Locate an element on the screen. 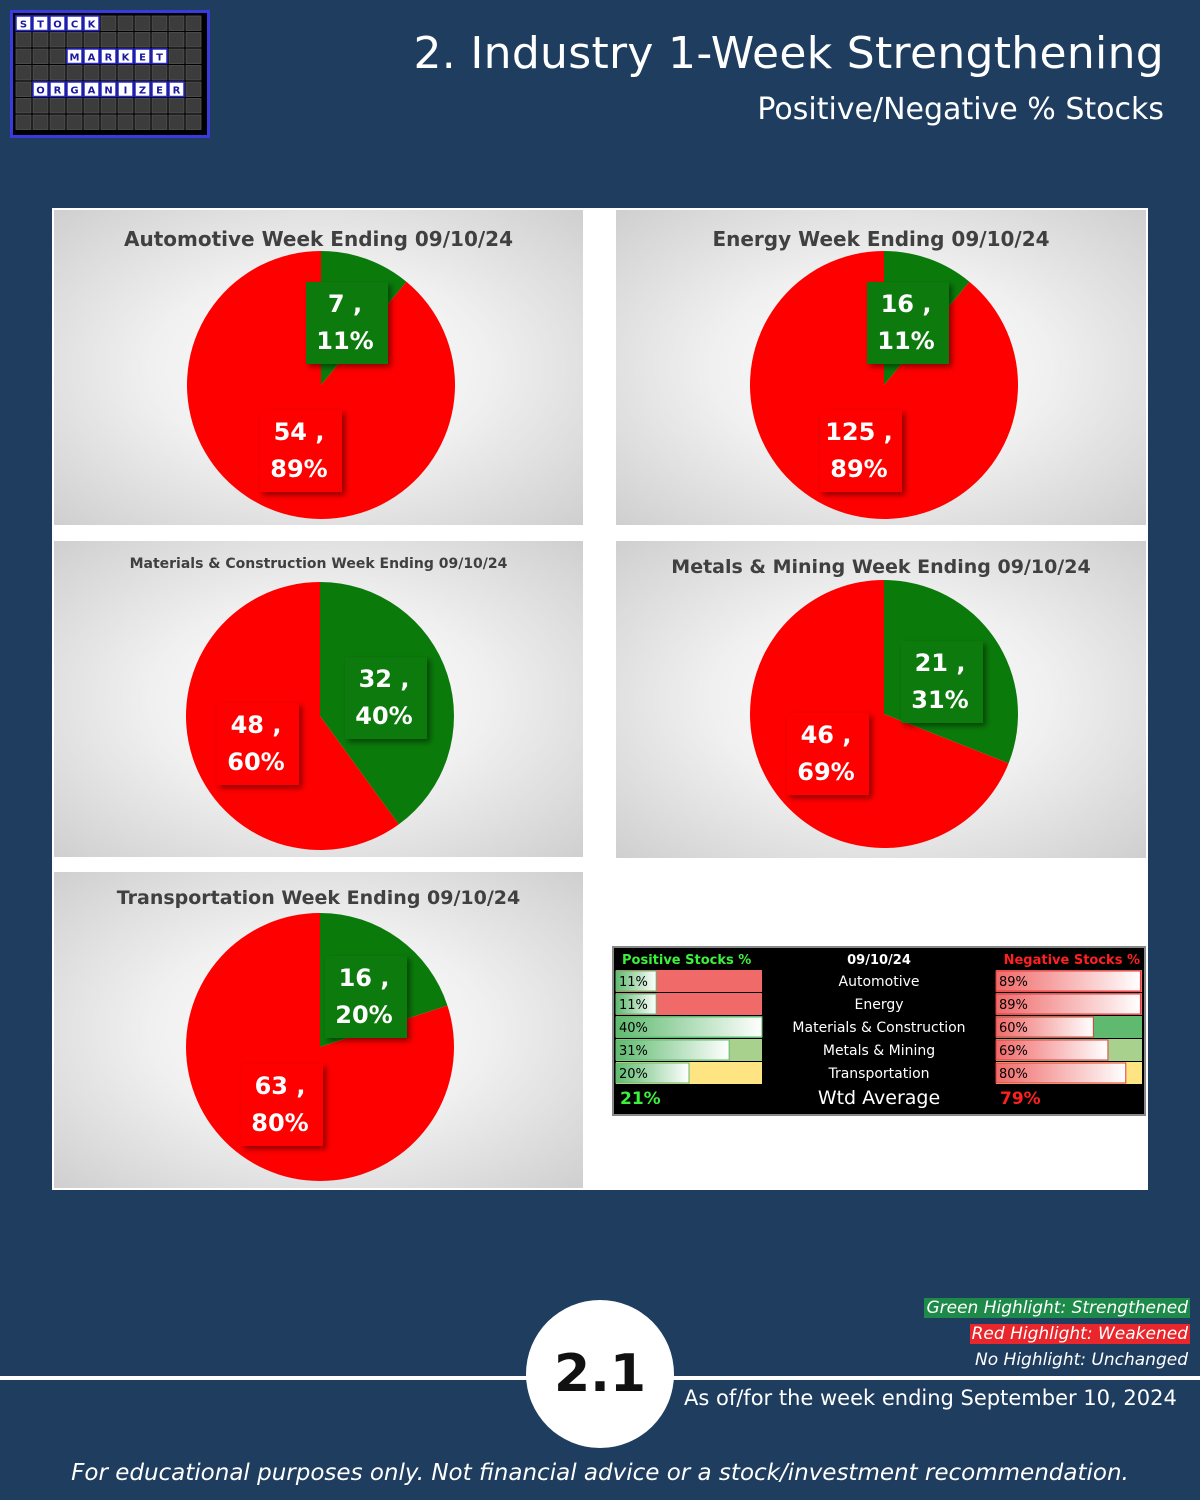 The width and height of the screenshot is (1200, 1500). logo-letter: E is located at coordinates (159, 90).